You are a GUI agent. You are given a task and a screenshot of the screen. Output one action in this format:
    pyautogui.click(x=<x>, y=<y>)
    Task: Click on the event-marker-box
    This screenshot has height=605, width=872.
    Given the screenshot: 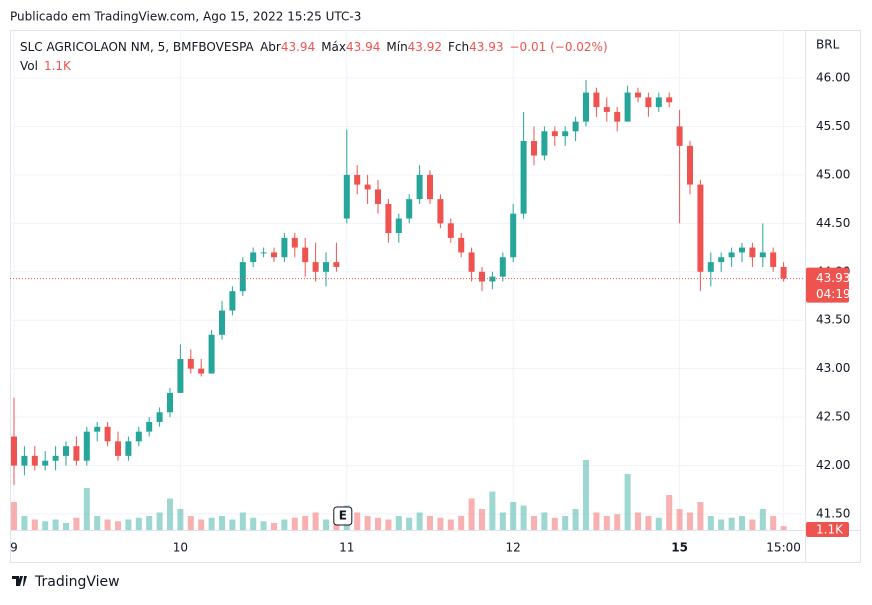 What is the action you would take?
    pyautogui.click(x=343, y=516)
    